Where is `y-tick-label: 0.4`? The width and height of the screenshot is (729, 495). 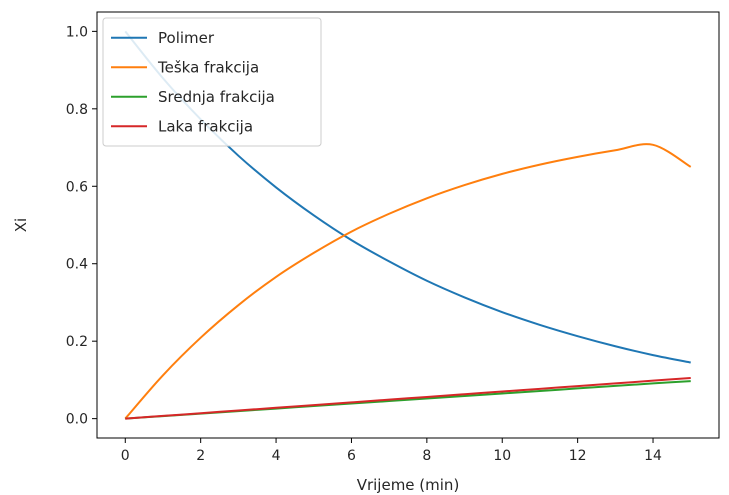 y-tick-label: 0.4 is located at coordinates (77, 265).